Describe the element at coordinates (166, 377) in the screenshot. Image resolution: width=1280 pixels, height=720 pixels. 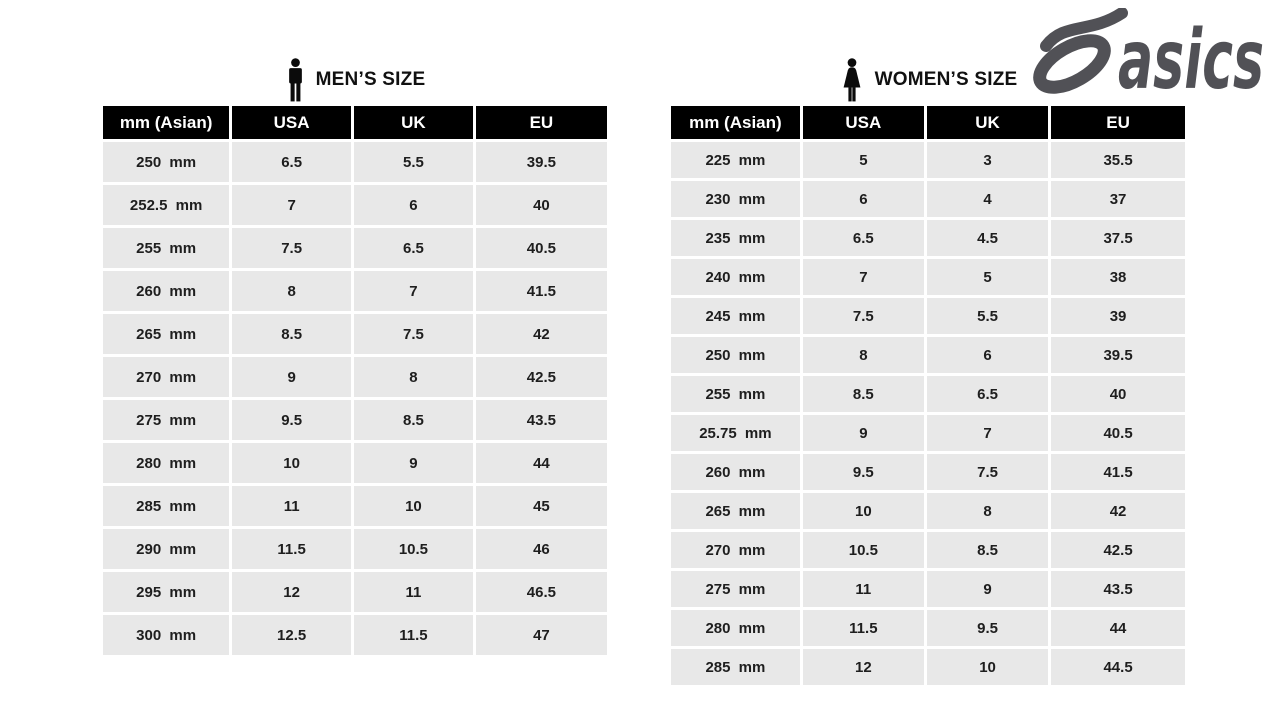
I see `table-cell: 270 mm` at that location.